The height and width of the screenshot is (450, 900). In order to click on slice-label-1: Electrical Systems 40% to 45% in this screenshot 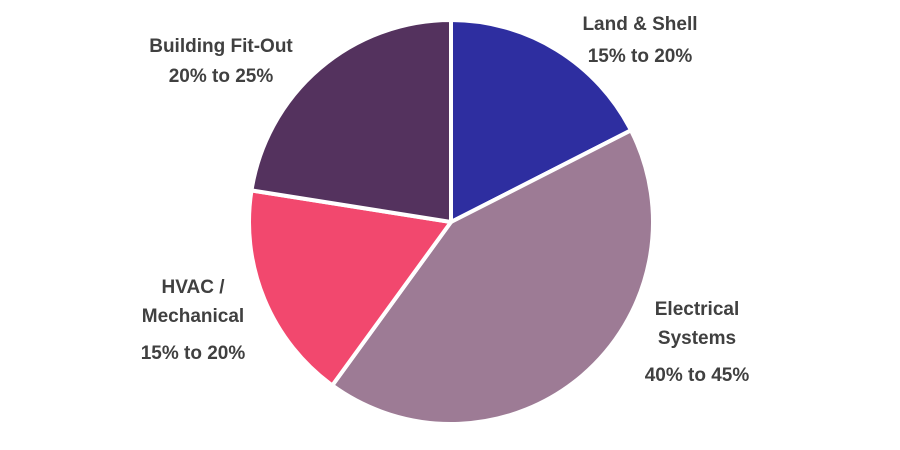, I will do `click(697, 342)`.